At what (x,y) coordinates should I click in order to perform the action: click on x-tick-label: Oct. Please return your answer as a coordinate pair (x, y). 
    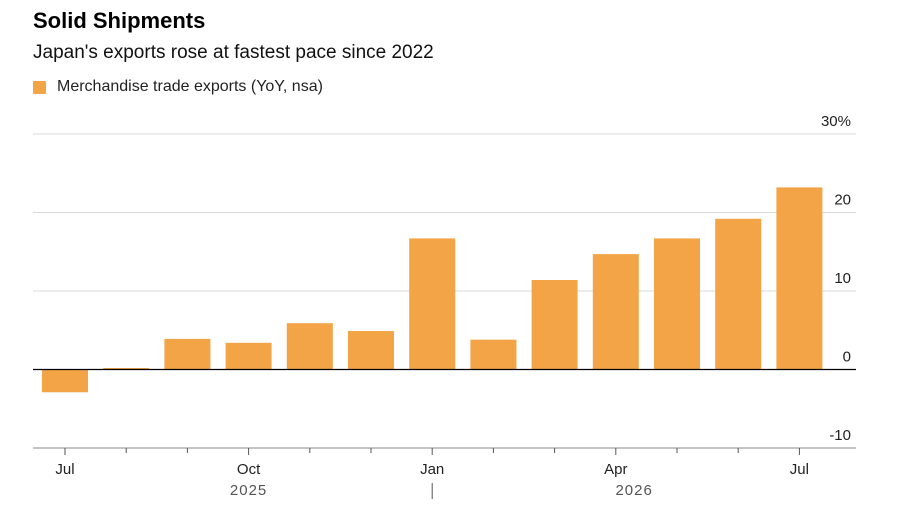
    Looking at the image, I should click on (249, 469).